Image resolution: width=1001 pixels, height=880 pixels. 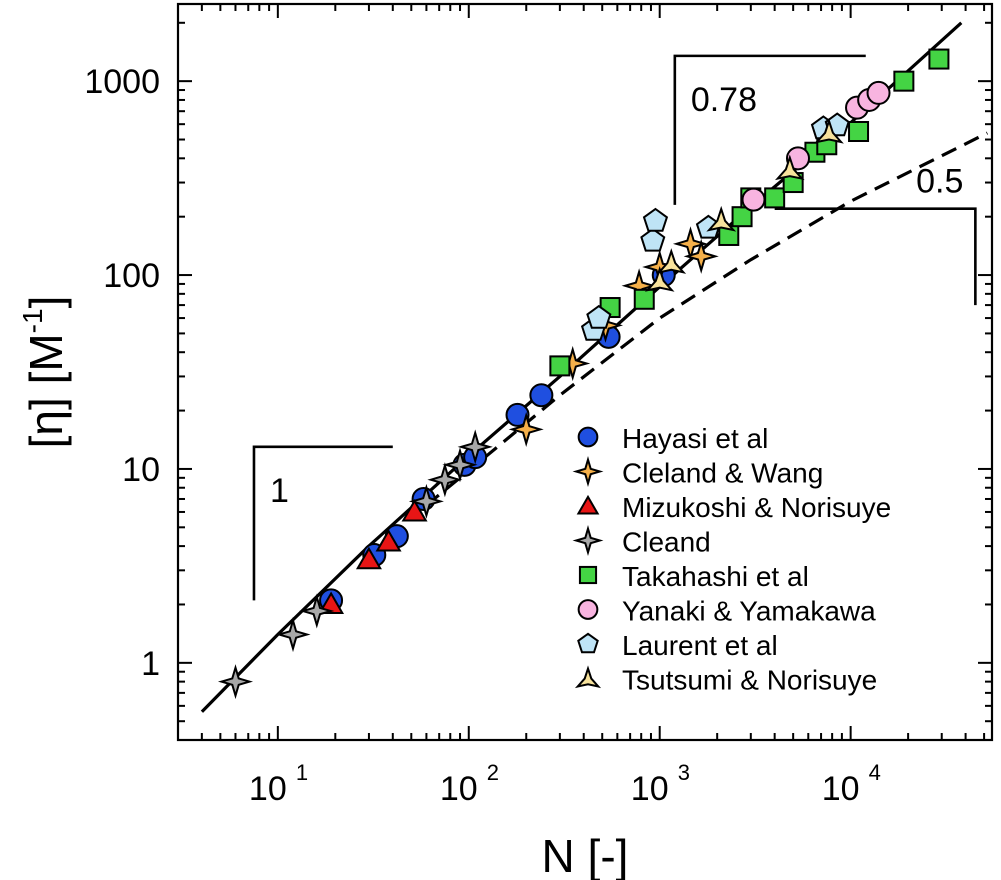 I want to click on x-axis-title: N [-], so click(x=585, y=855).